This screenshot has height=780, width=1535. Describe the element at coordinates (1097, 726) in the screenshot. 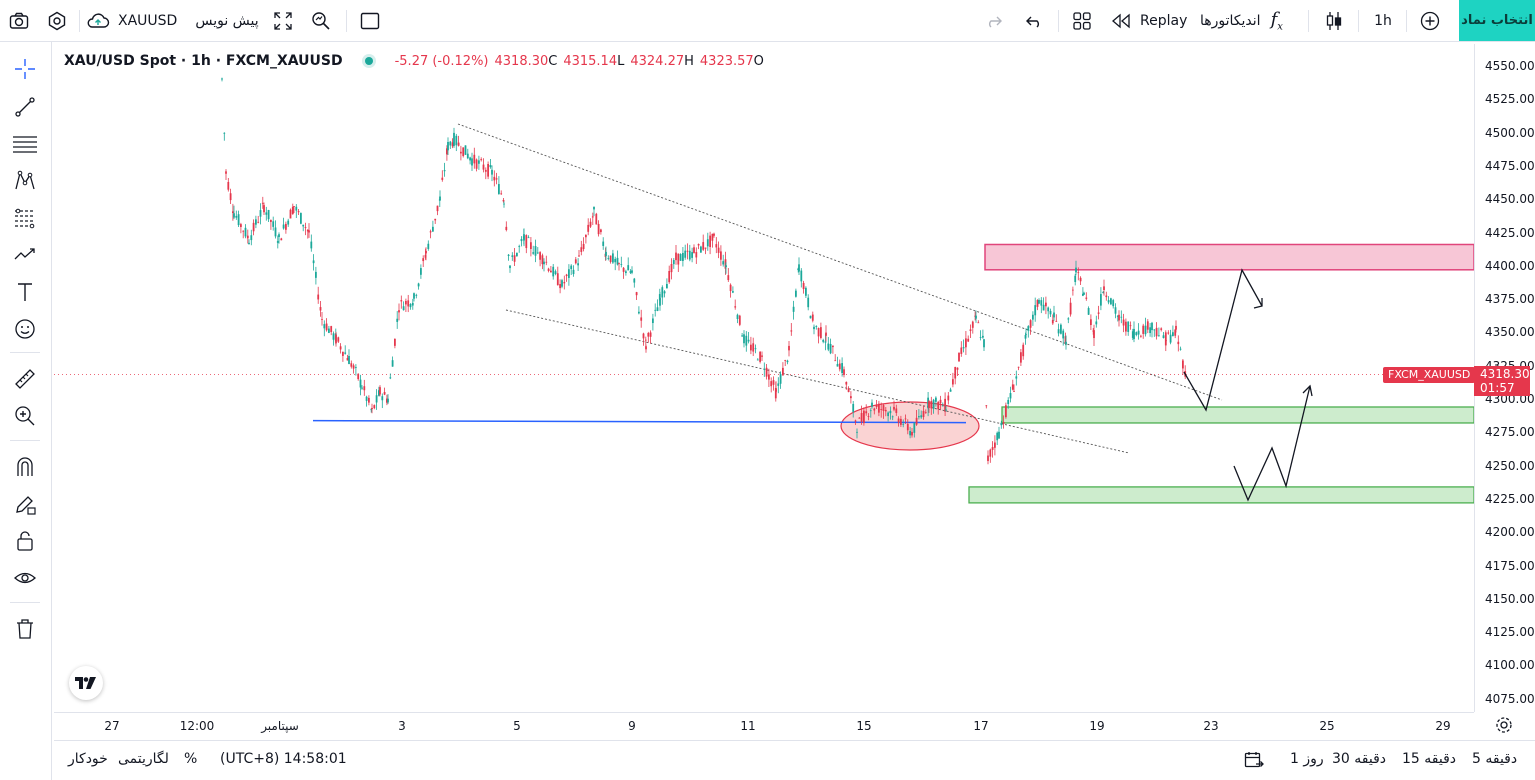

I see `time-tick-label: 19` at that location.